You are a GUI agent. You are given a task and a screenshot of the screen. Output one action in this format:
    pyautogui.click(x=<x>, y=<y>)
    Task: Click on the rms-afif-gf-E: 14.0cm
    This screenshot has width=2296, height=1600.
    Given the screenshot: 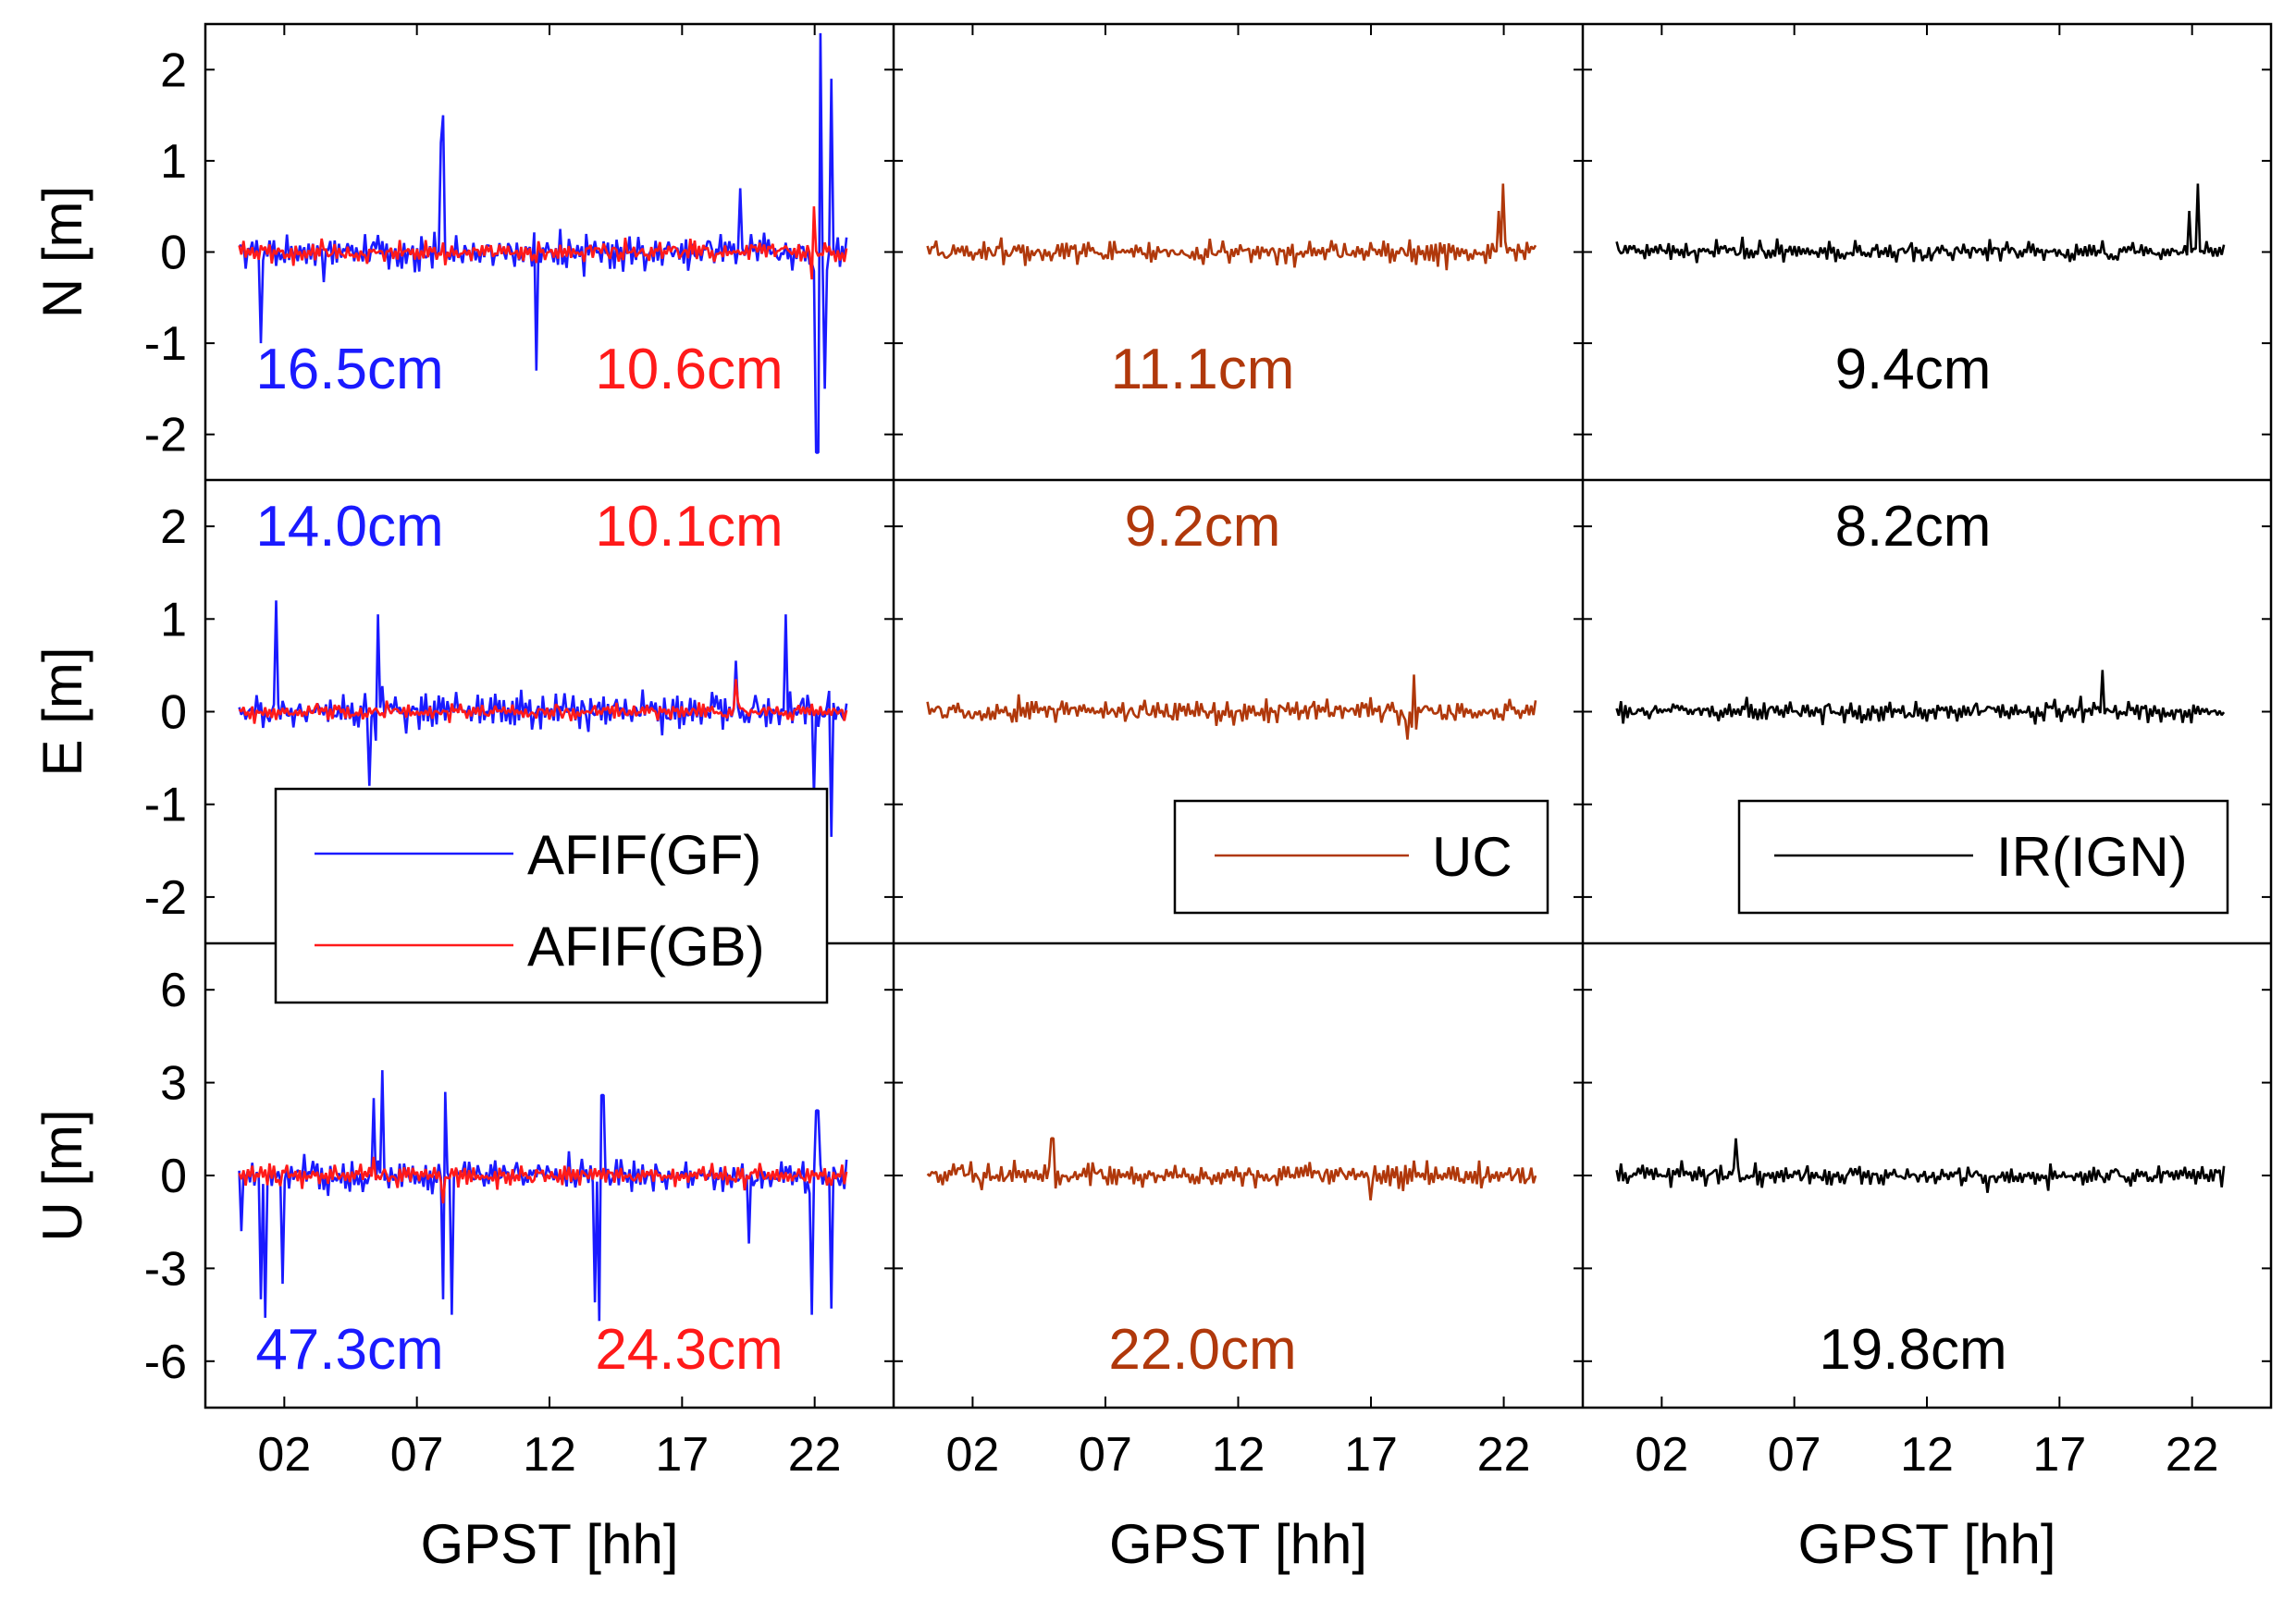 What is the action you would take?
    pyautogui.click(x=349, y=527)
    